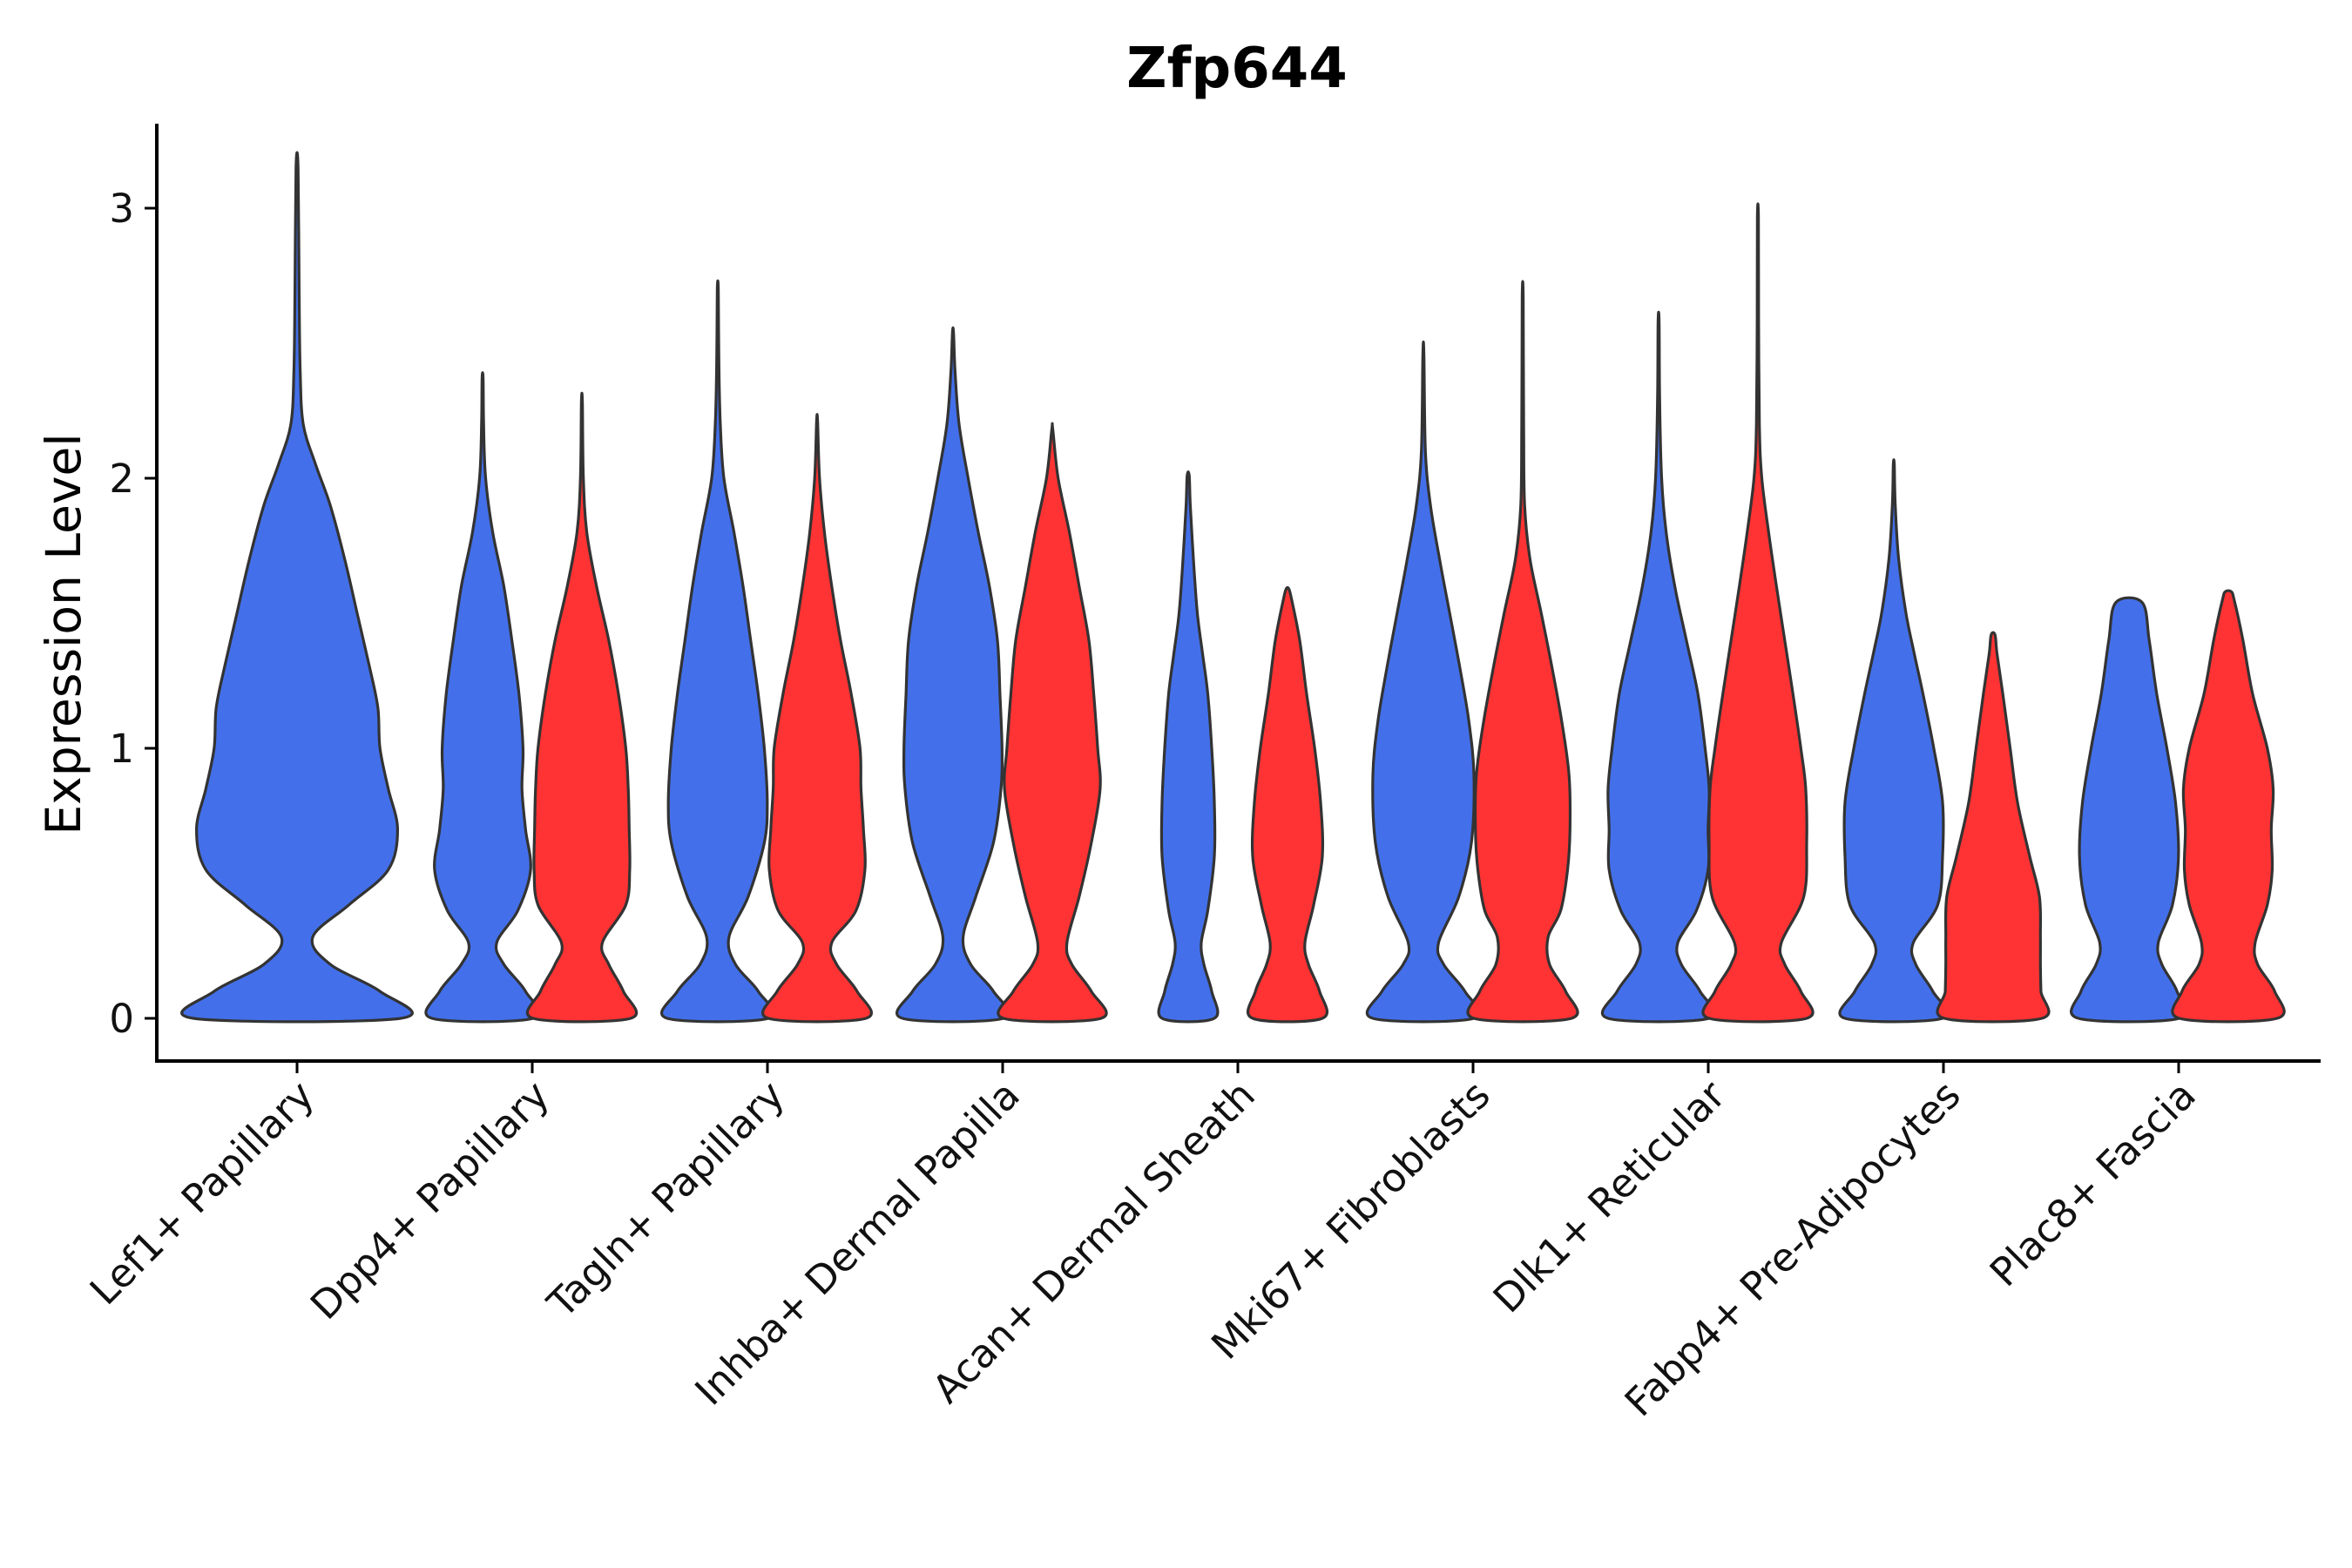 Image resolution: width=2352 pixels, height=1568 pixels. Describe the element at coordinates (133, 614) in the screenshot. I see `y-axis-ticks: 0 1 2 3` at that location.